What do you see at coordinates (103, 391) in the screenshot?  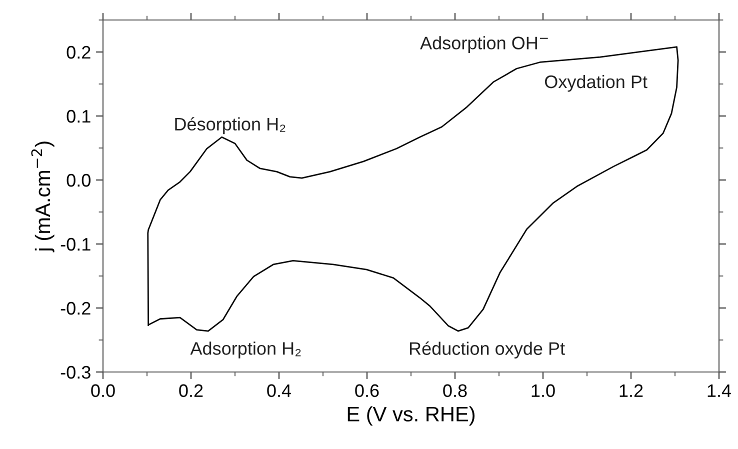 I see `x-tick-label: 0.0` at bounding box center [103, 391].